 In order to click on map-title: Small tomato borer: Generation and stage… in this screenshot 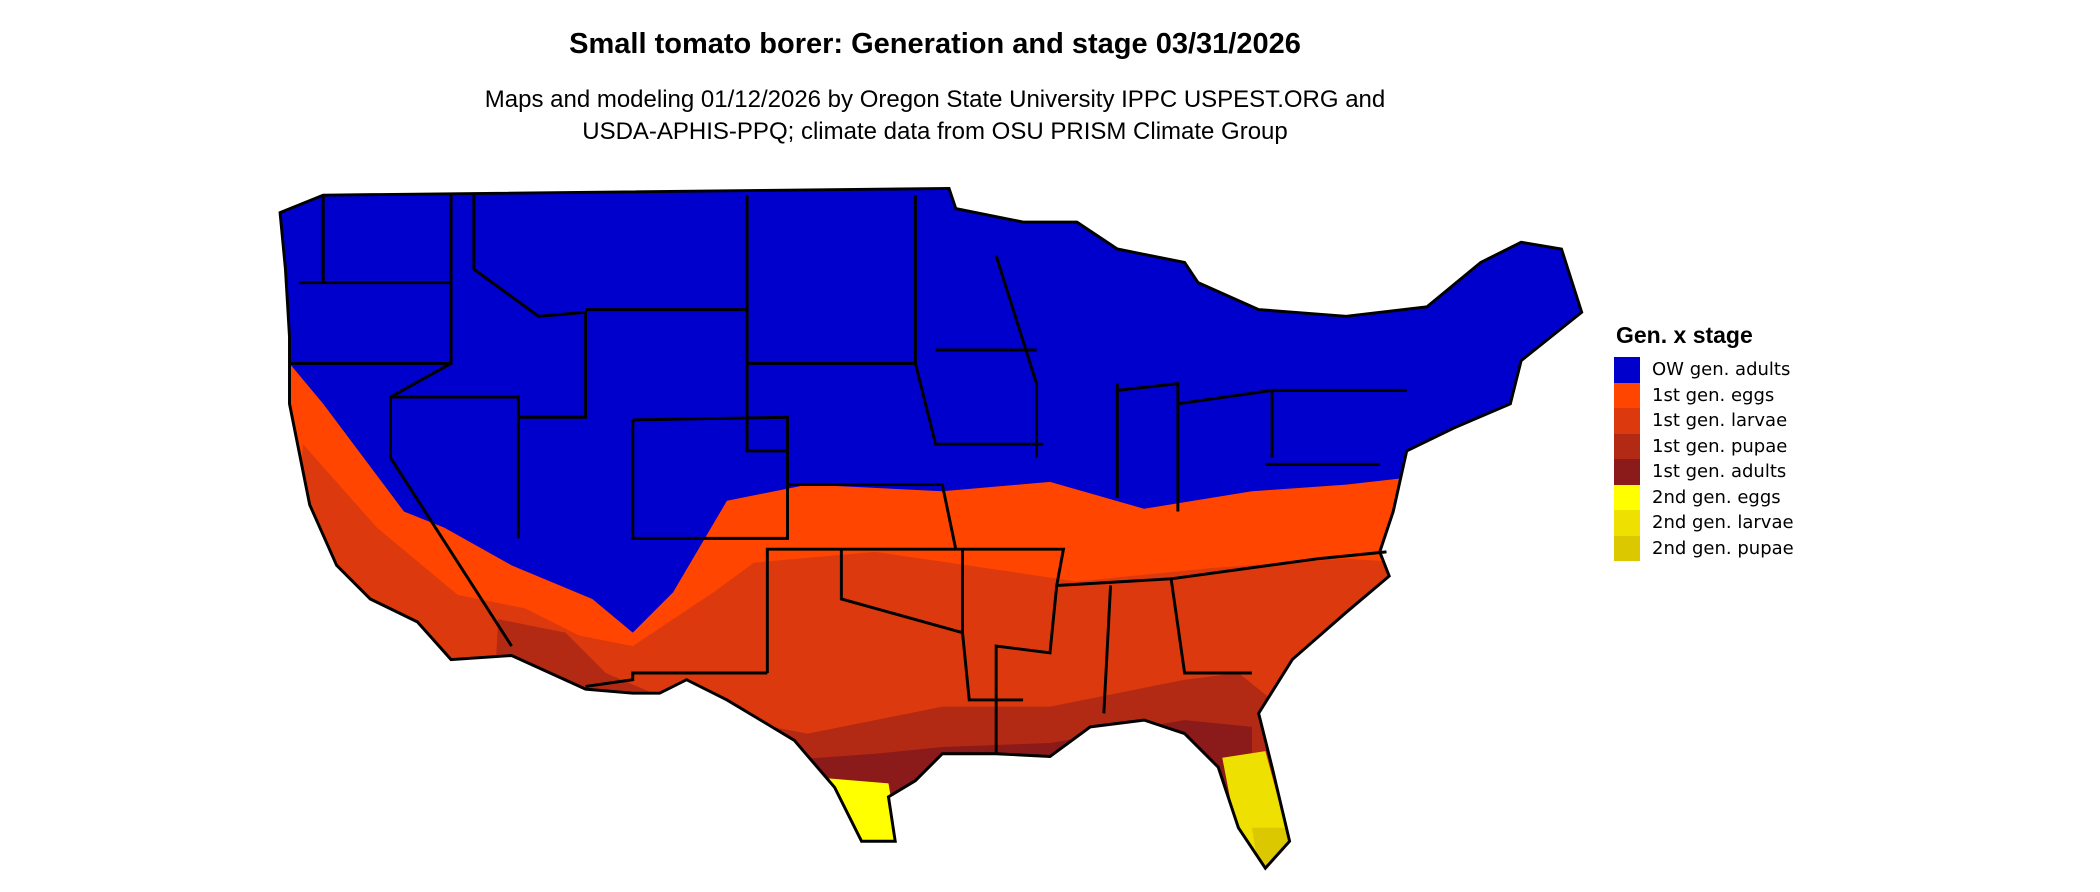, I will do `click(935, 44)`.